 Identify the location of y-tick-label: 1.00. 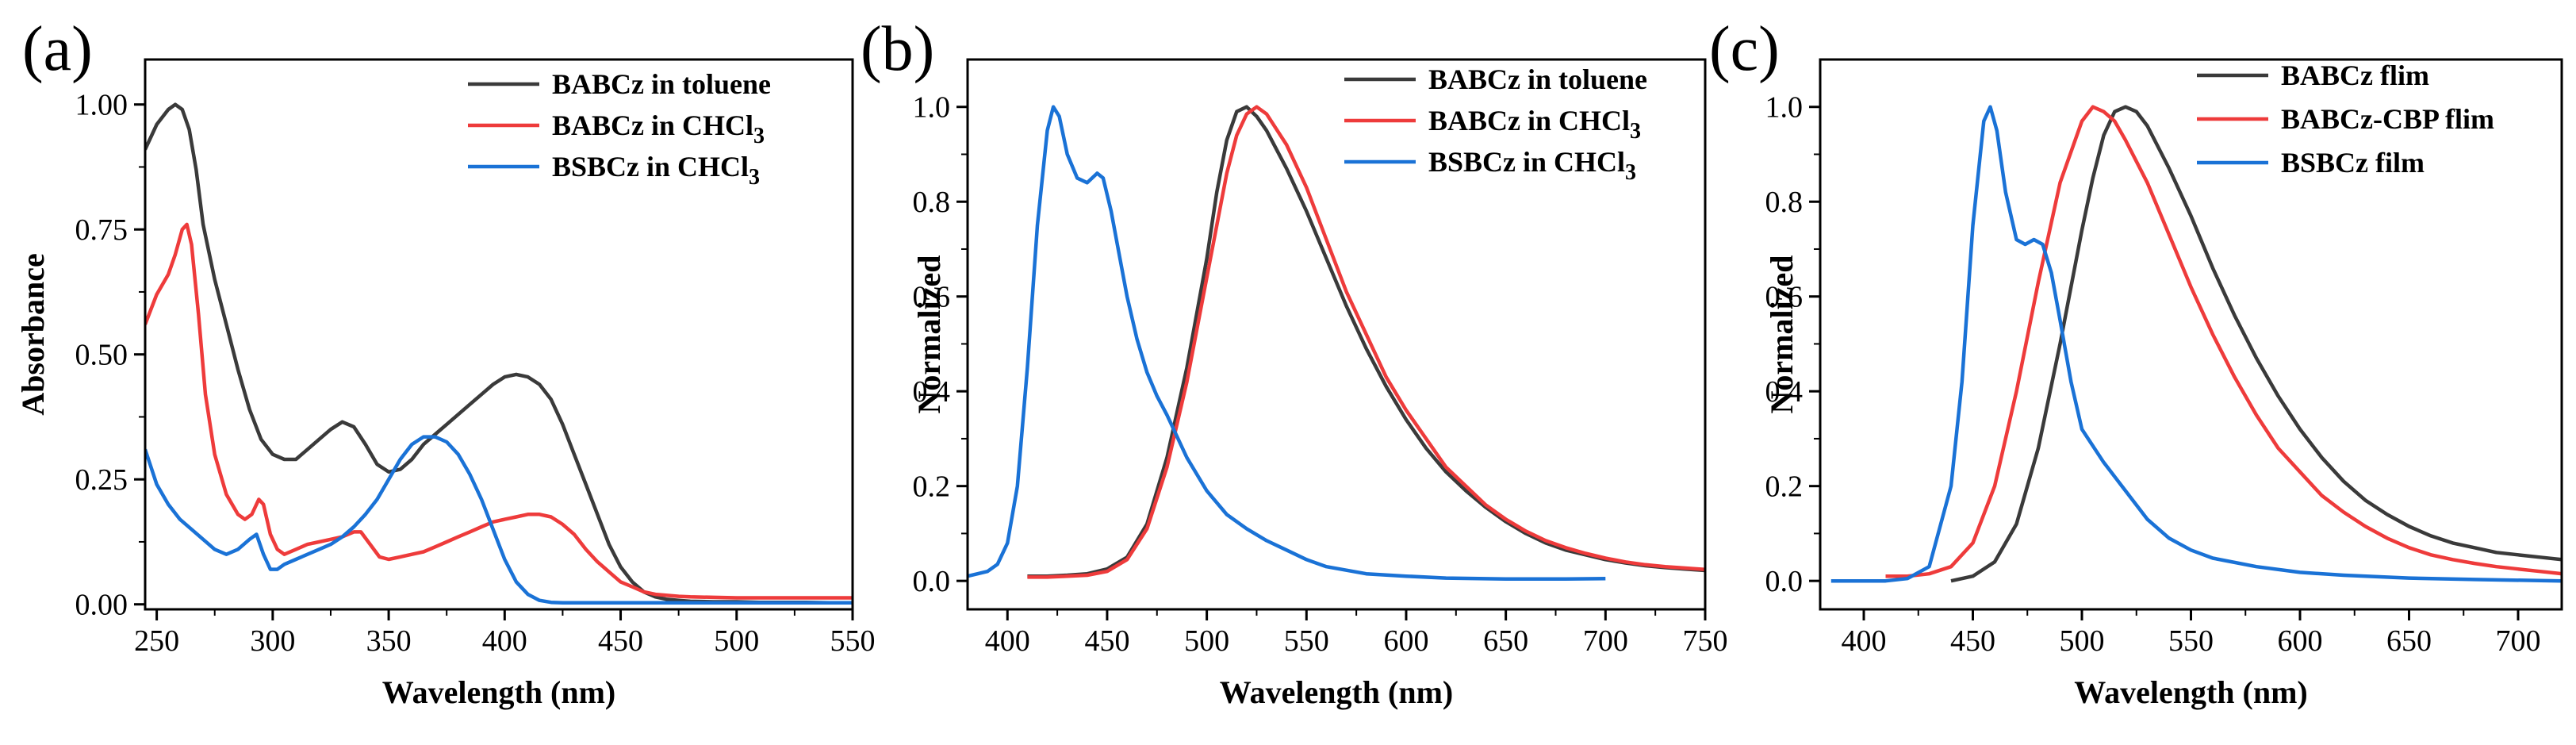
(101, 105).